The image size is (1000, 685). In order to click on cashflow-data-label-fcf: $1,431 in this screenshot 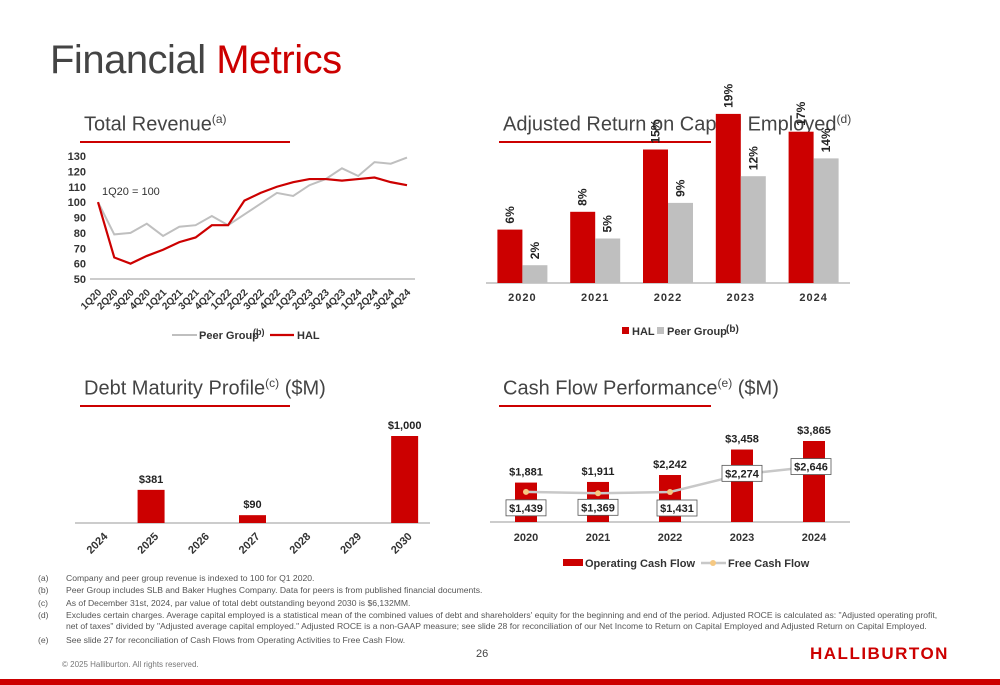, I will do `click(677, 509)`.